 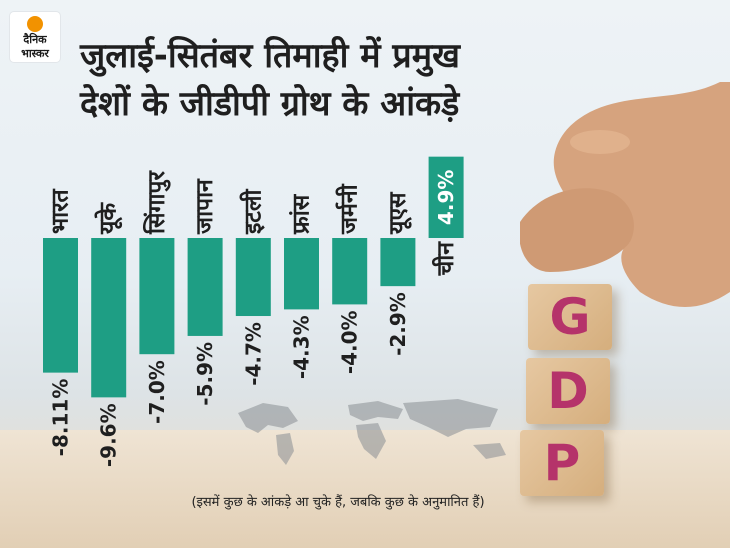 I want to click on category-label-4: इटली, so click(x=252, y=212).